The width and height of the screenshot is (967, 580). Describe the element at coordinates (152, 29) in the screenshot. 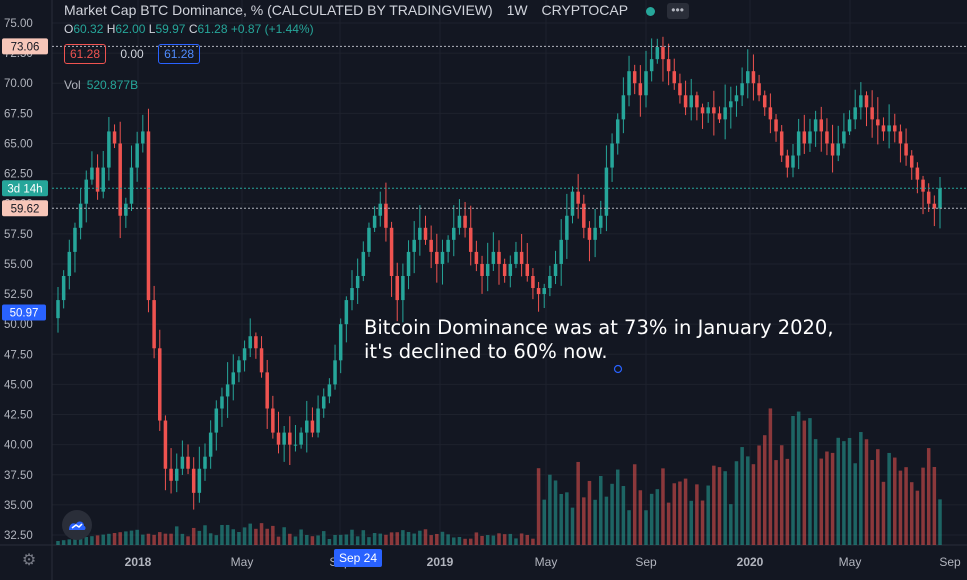

I see `low-label: L` at that location.